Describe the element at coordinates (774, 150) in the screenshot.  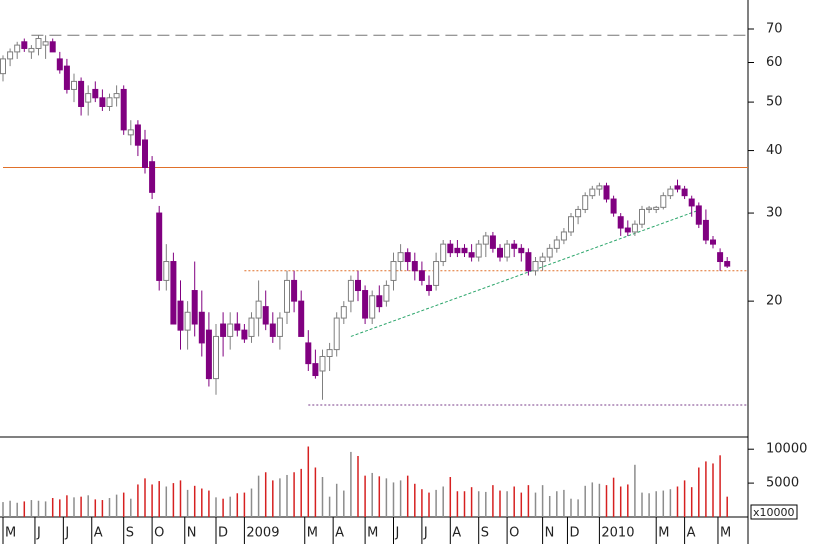
I see `y-tick-label: 40` at that location.